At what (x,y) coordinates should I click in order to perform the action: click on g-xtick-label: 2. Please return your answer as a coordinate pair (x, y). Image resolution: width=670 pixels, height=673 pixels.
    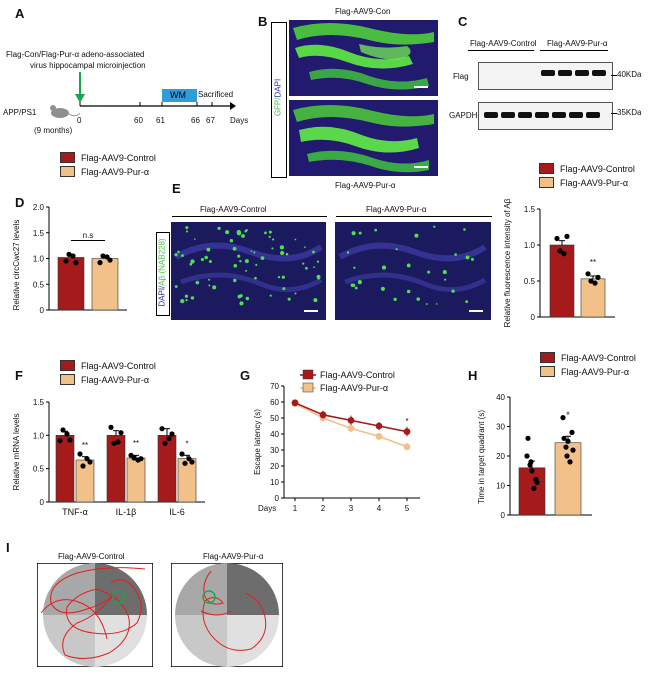
    Looking at the image, I should click on (323, 508).